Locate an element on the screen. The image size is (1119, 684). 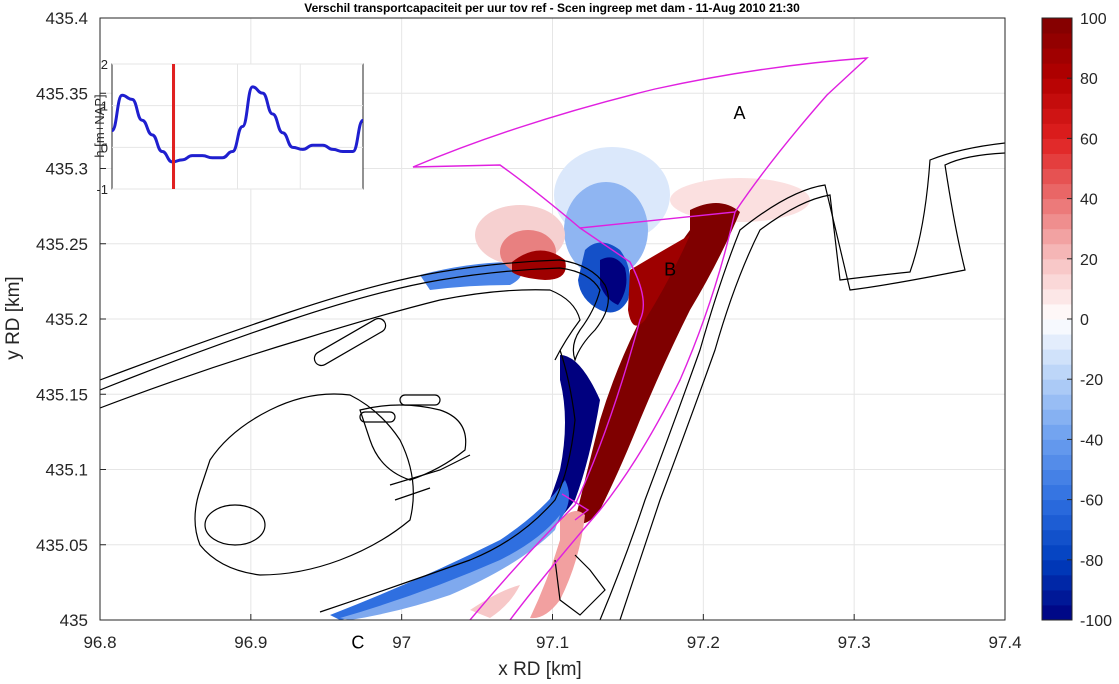
colorbar-tick-label: -100 is located at coordinates (1096, 621).